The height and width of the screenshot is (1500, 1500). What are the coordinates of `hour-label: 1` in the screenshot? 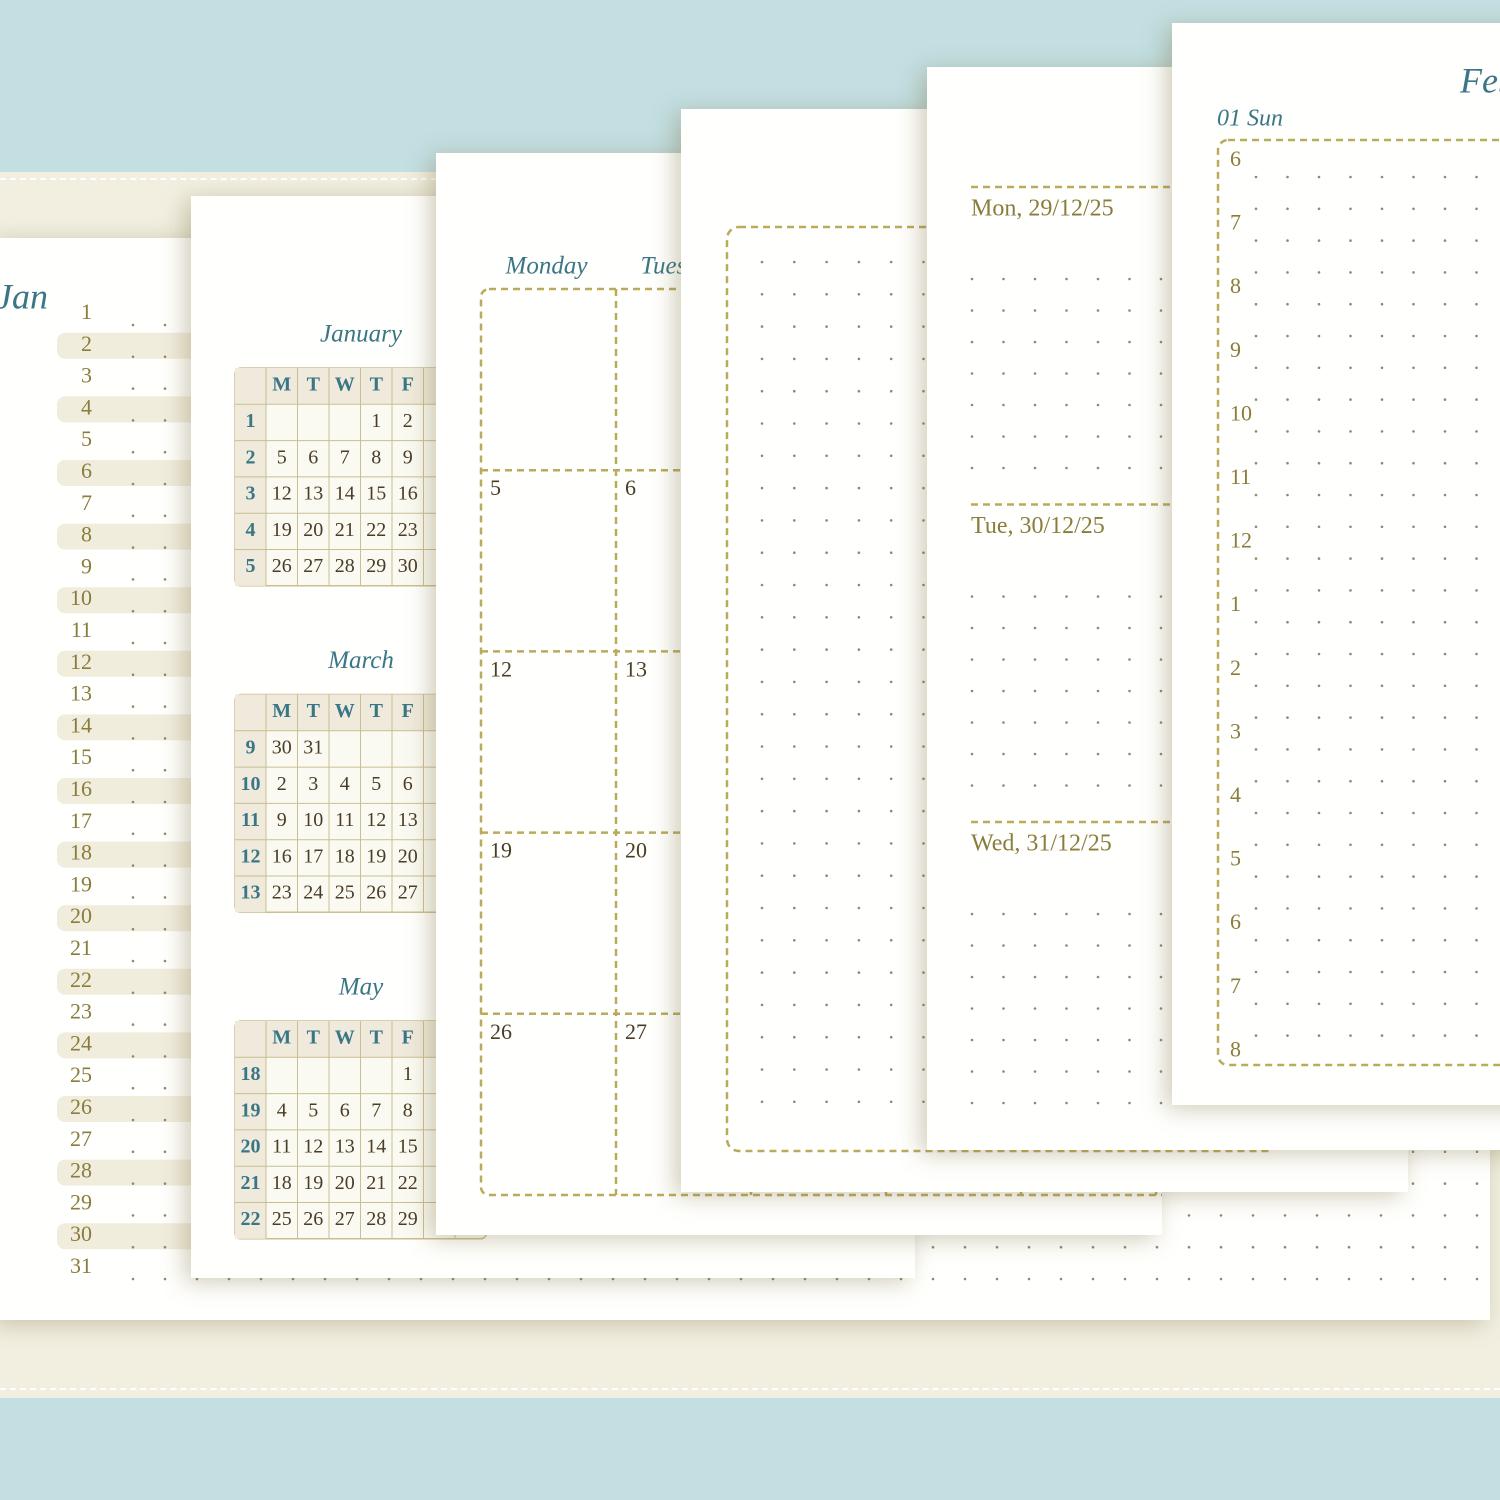 It's located at (1235, 603).